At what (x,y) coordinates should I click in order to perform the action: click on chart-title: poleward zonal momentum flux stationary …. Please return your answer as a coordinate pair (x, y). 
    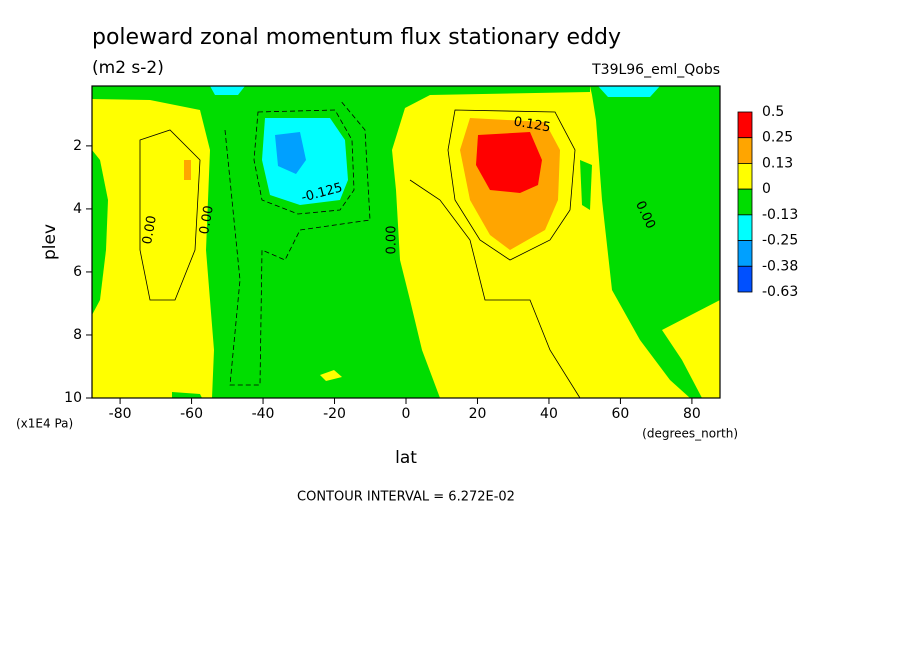
    Looking at the image, I should click on (356, 37).